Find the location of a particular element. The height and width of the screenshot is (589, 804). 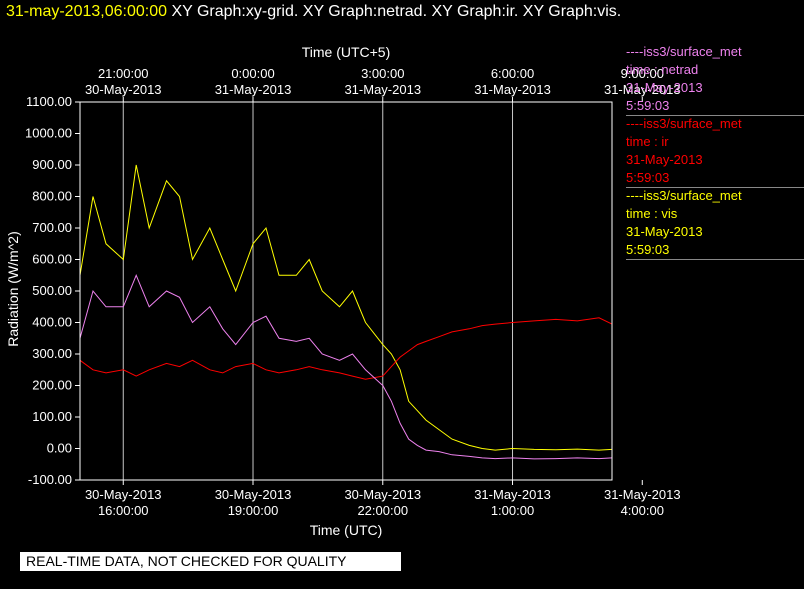

header-graph-netrad: XY Graph:netrad. is located at coordinates (365, 11).